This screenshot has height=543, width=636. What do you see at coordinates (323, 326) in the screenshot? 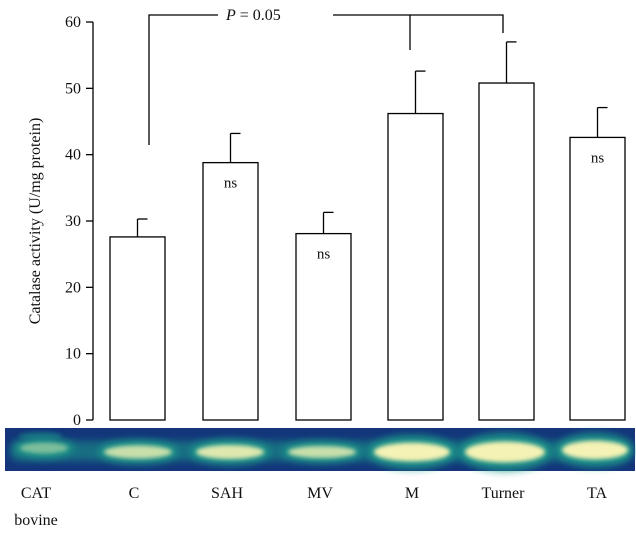
I see `bar-mv` at bounding box center [323, 326].